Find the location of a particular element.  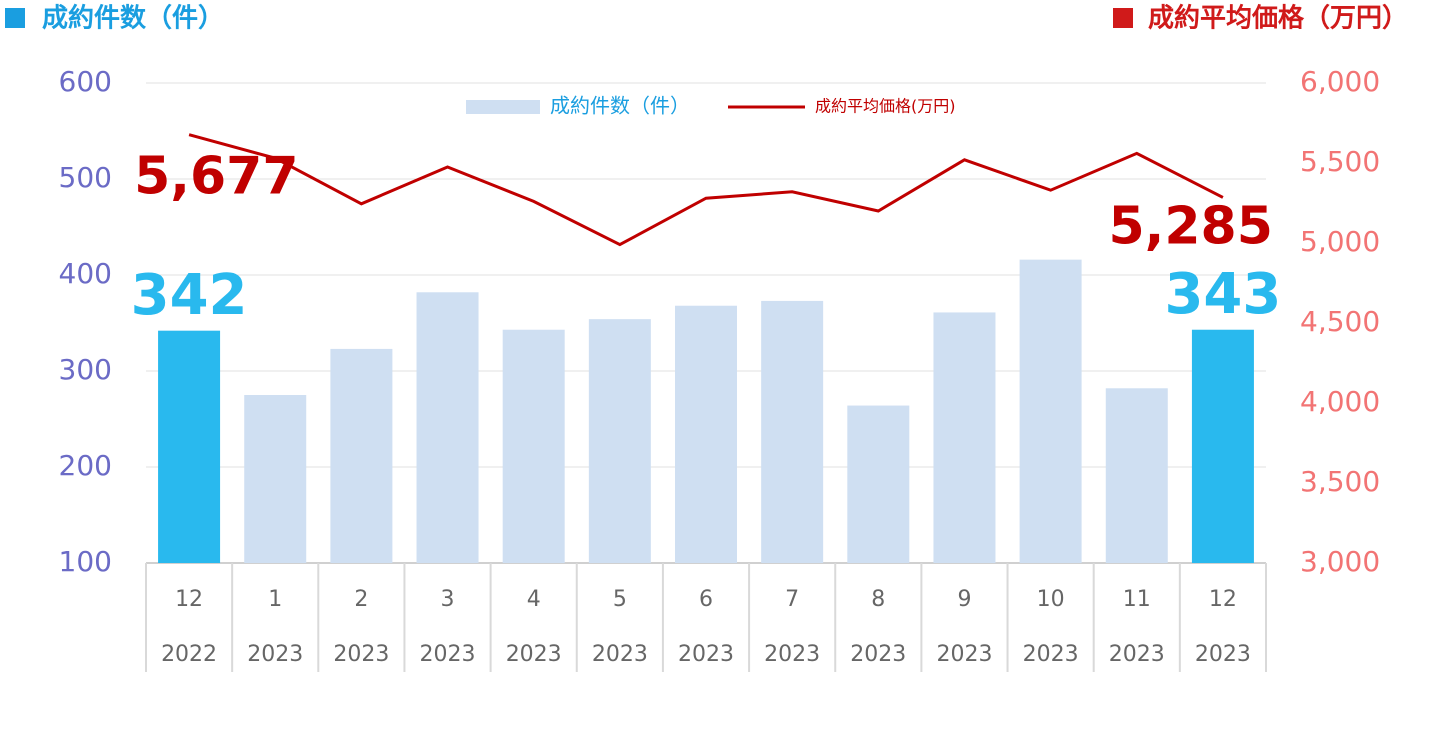

x-tick-label: 6 is located at coordinates (706, 599).